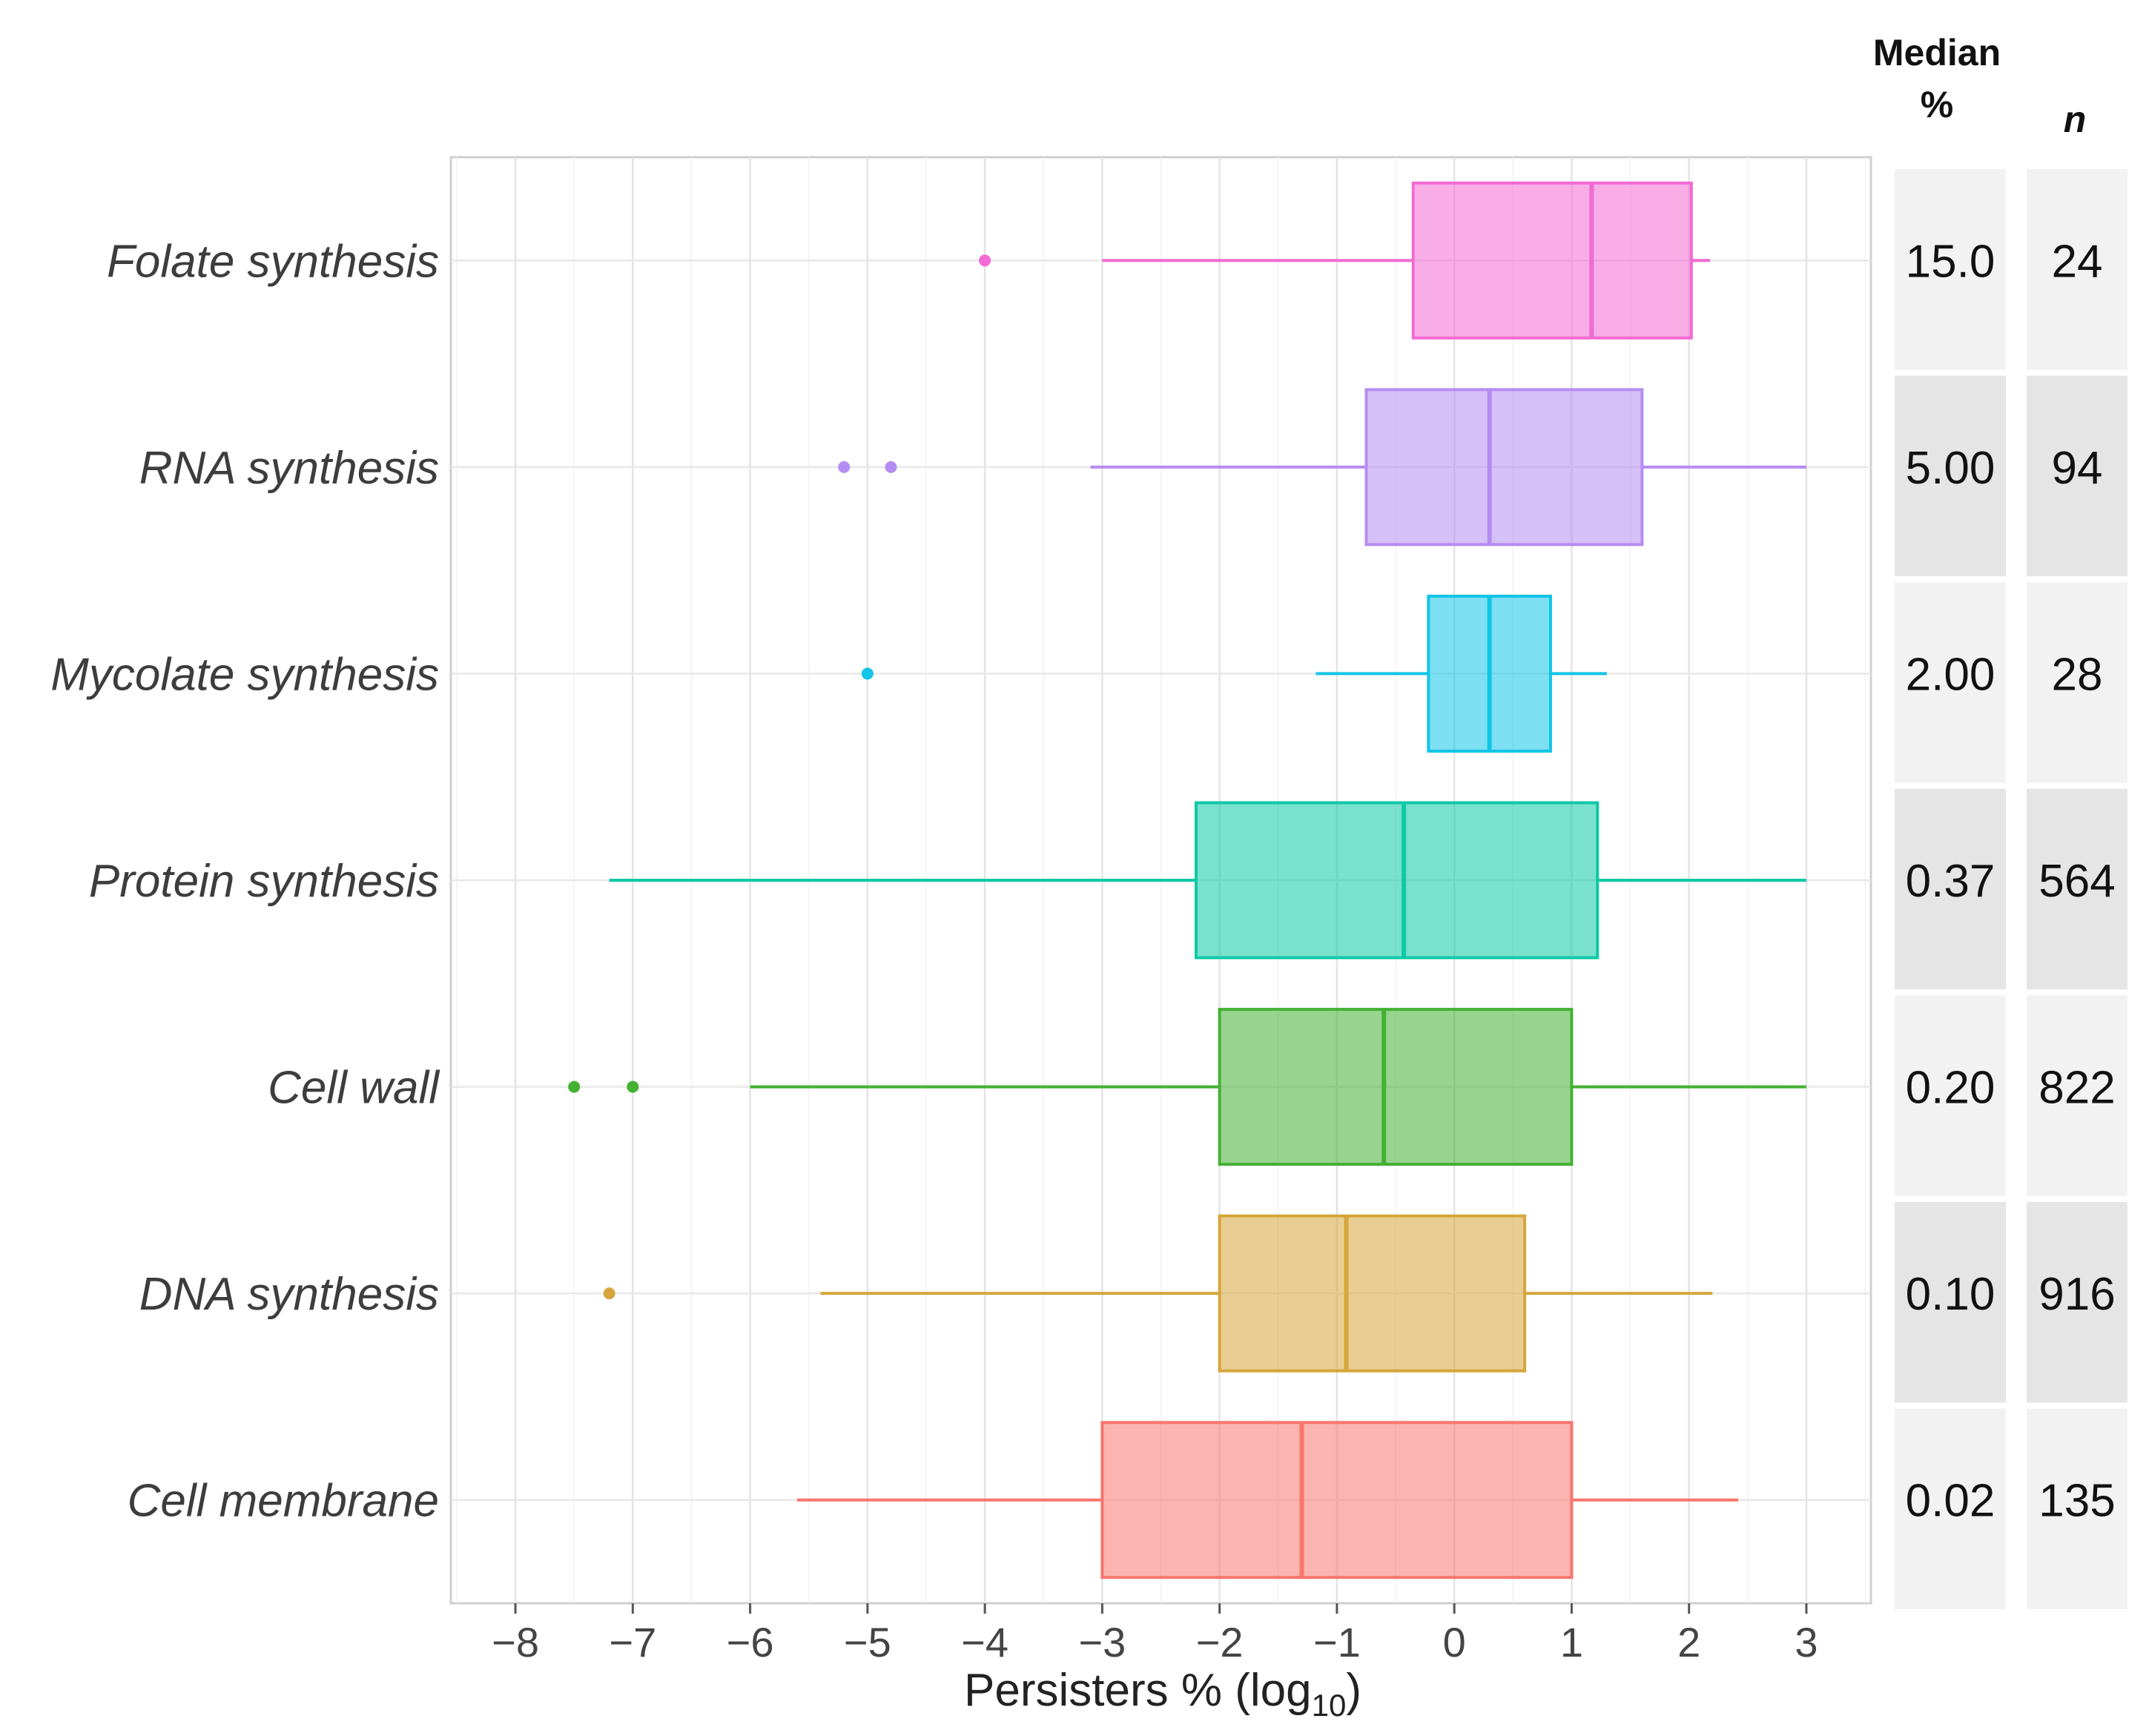 The height and width of the screenshot is (1736, 2149). What do you see at coordinates (1454, 1643) in the screenshot?
I see `x-tick-label: 0` at bounding box center [1454, 1643].